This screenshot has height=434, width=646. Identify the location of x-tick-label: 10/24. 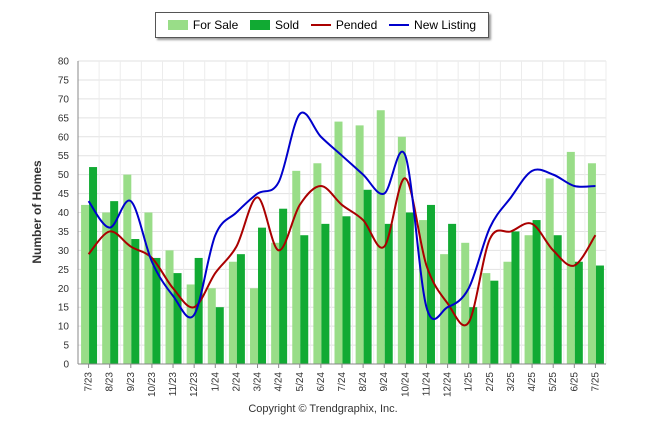
(405, 384).